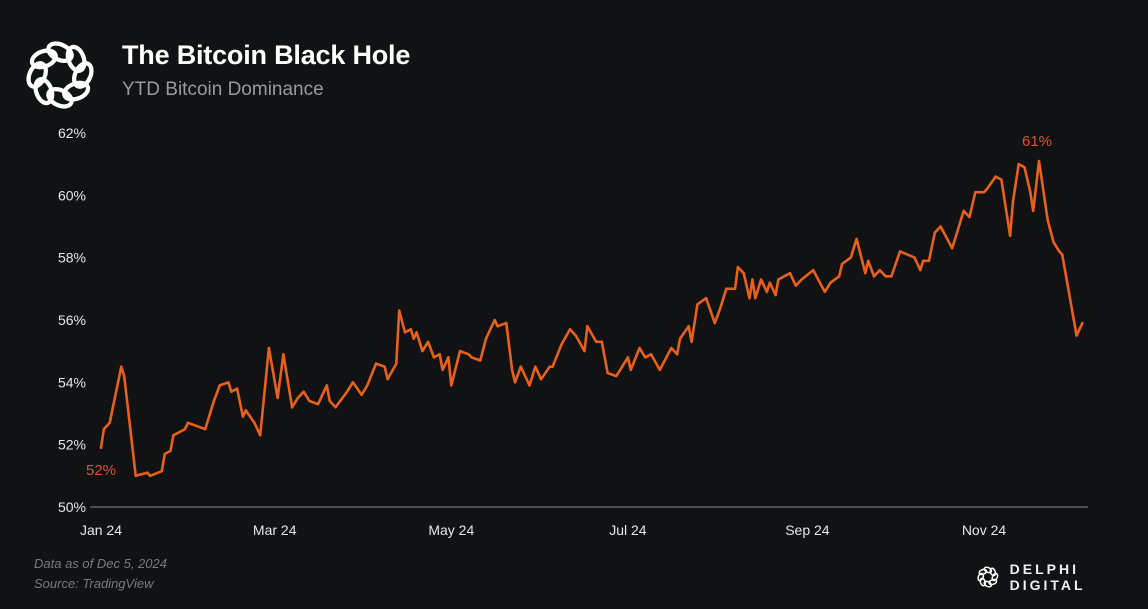  I want to click on y-tick-label: 52%, so click(72, 445).